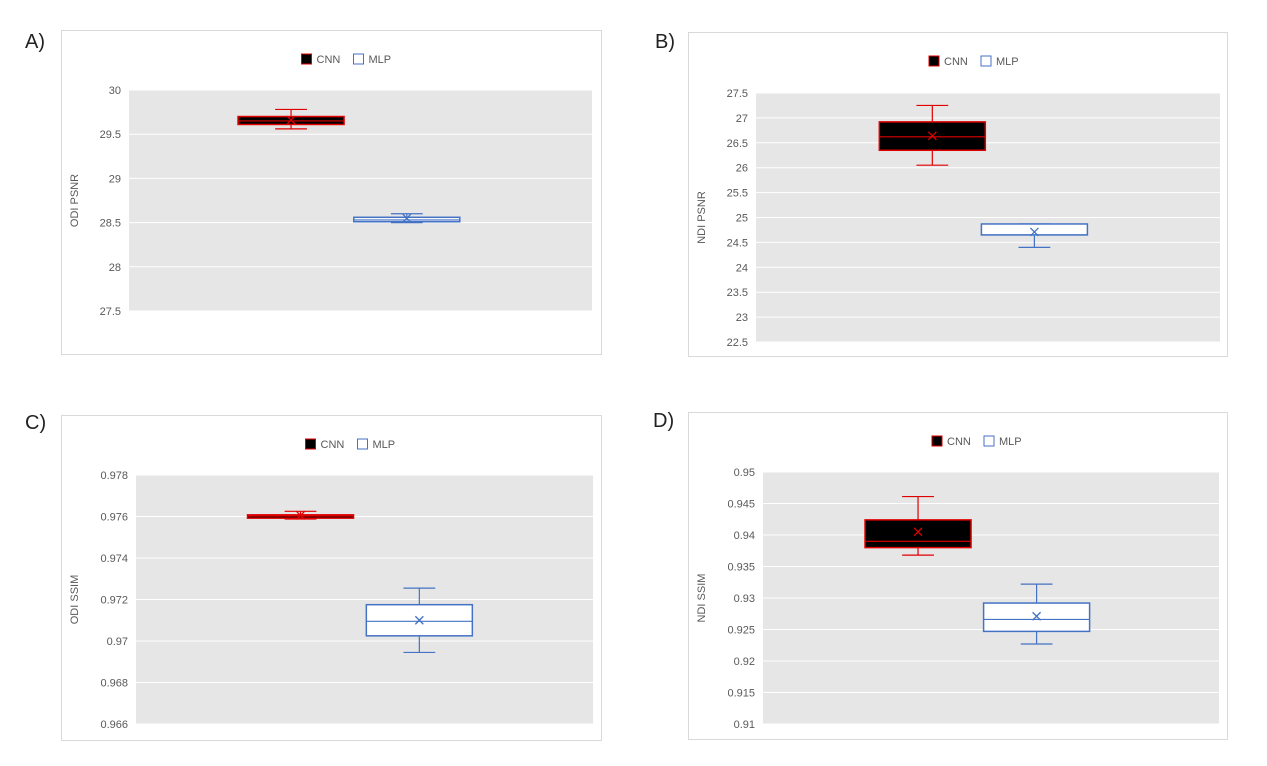  Describe the element at coordinates (744, 473) in the screenshot. I see `y-tick-label: 0.95` at that location.